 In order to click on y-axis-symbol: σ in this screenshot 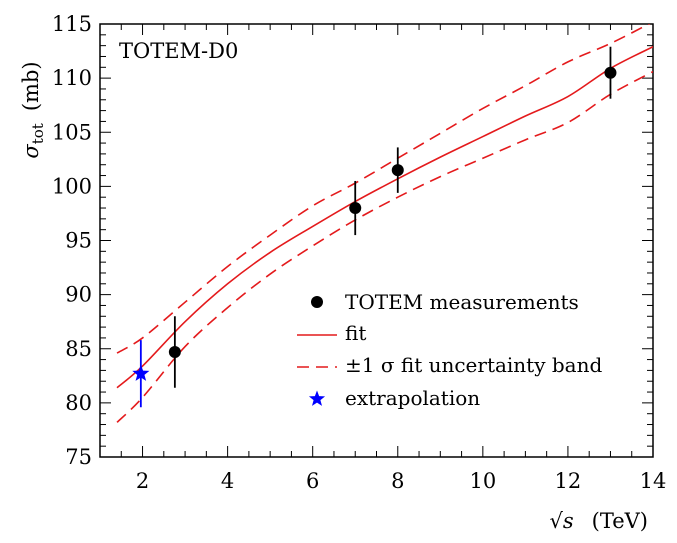, I will do `click(31, 151)`.